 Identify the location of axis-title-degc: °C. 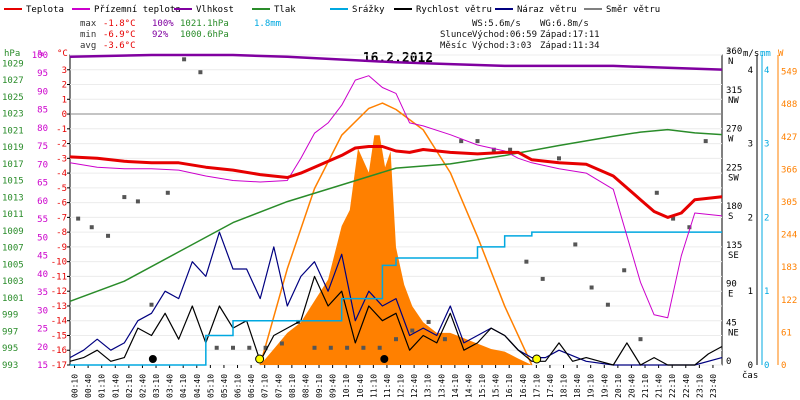
(62, 54).